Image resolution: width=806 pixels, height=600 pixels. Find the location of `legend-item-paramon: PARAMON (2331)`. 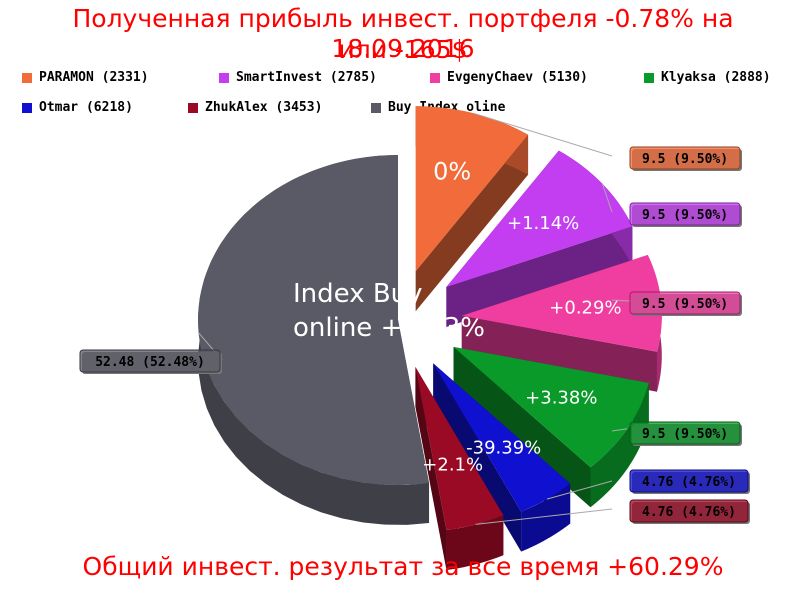

legend-item-paramon: PARAMON (2331) is located at coordinates (85, 77).